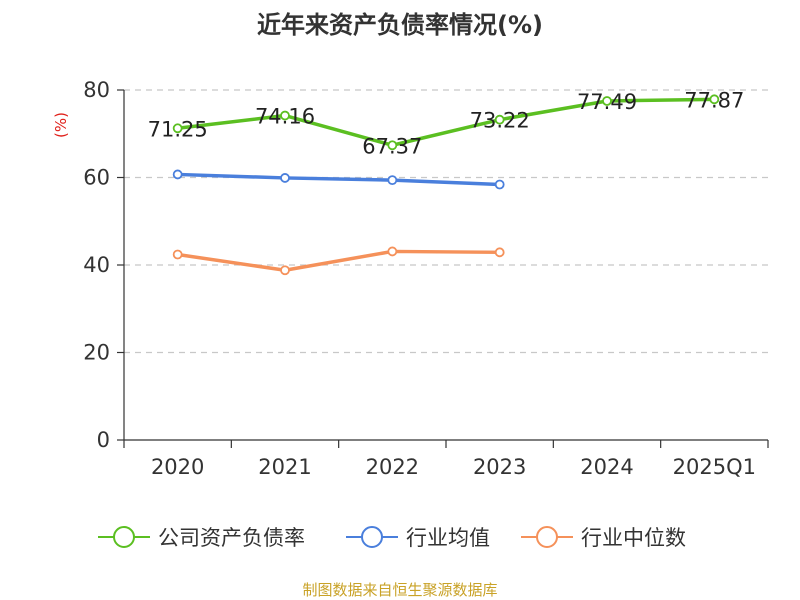  What do you see at coordinates (448, 538) in the screenshot?
I see `legend-label: 行业均值` at bounding box center [448, 538].